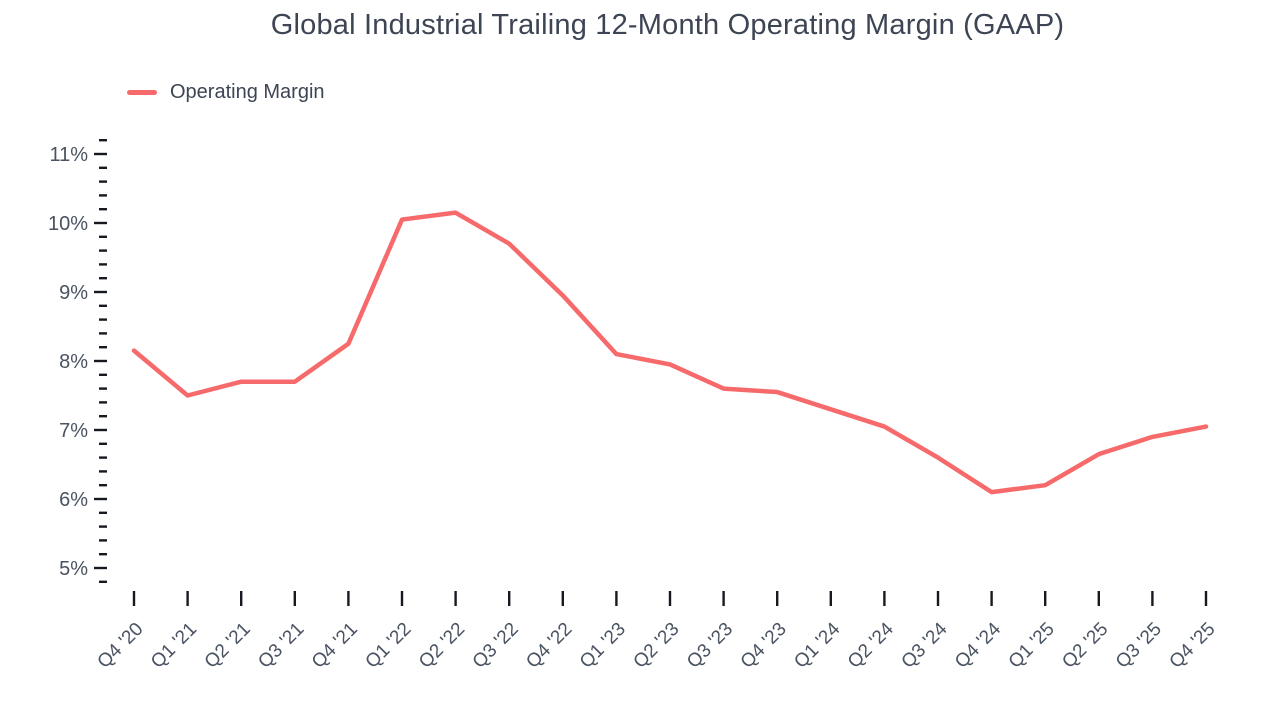 The width and height of the screenshot is (1280, 720). What do you see at coordinates (817, 645) in the screenshot?
I see `x-axis-tick-label: Q1 '24` at bounding box center [817, 645].